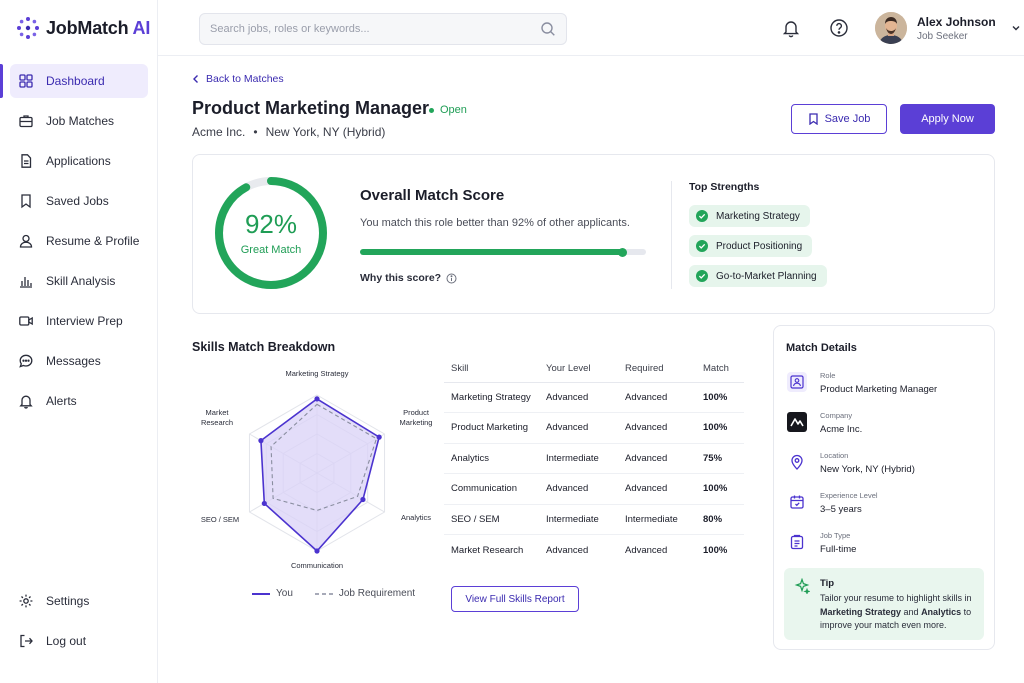 Image resolution: width=1024 pixels, height=683 pixels. What do you see at coordinates (79, 321) in the screenshot?
I see `sidebar-item-interview-prep: Interview Prep` at bounding box center [79, 321].